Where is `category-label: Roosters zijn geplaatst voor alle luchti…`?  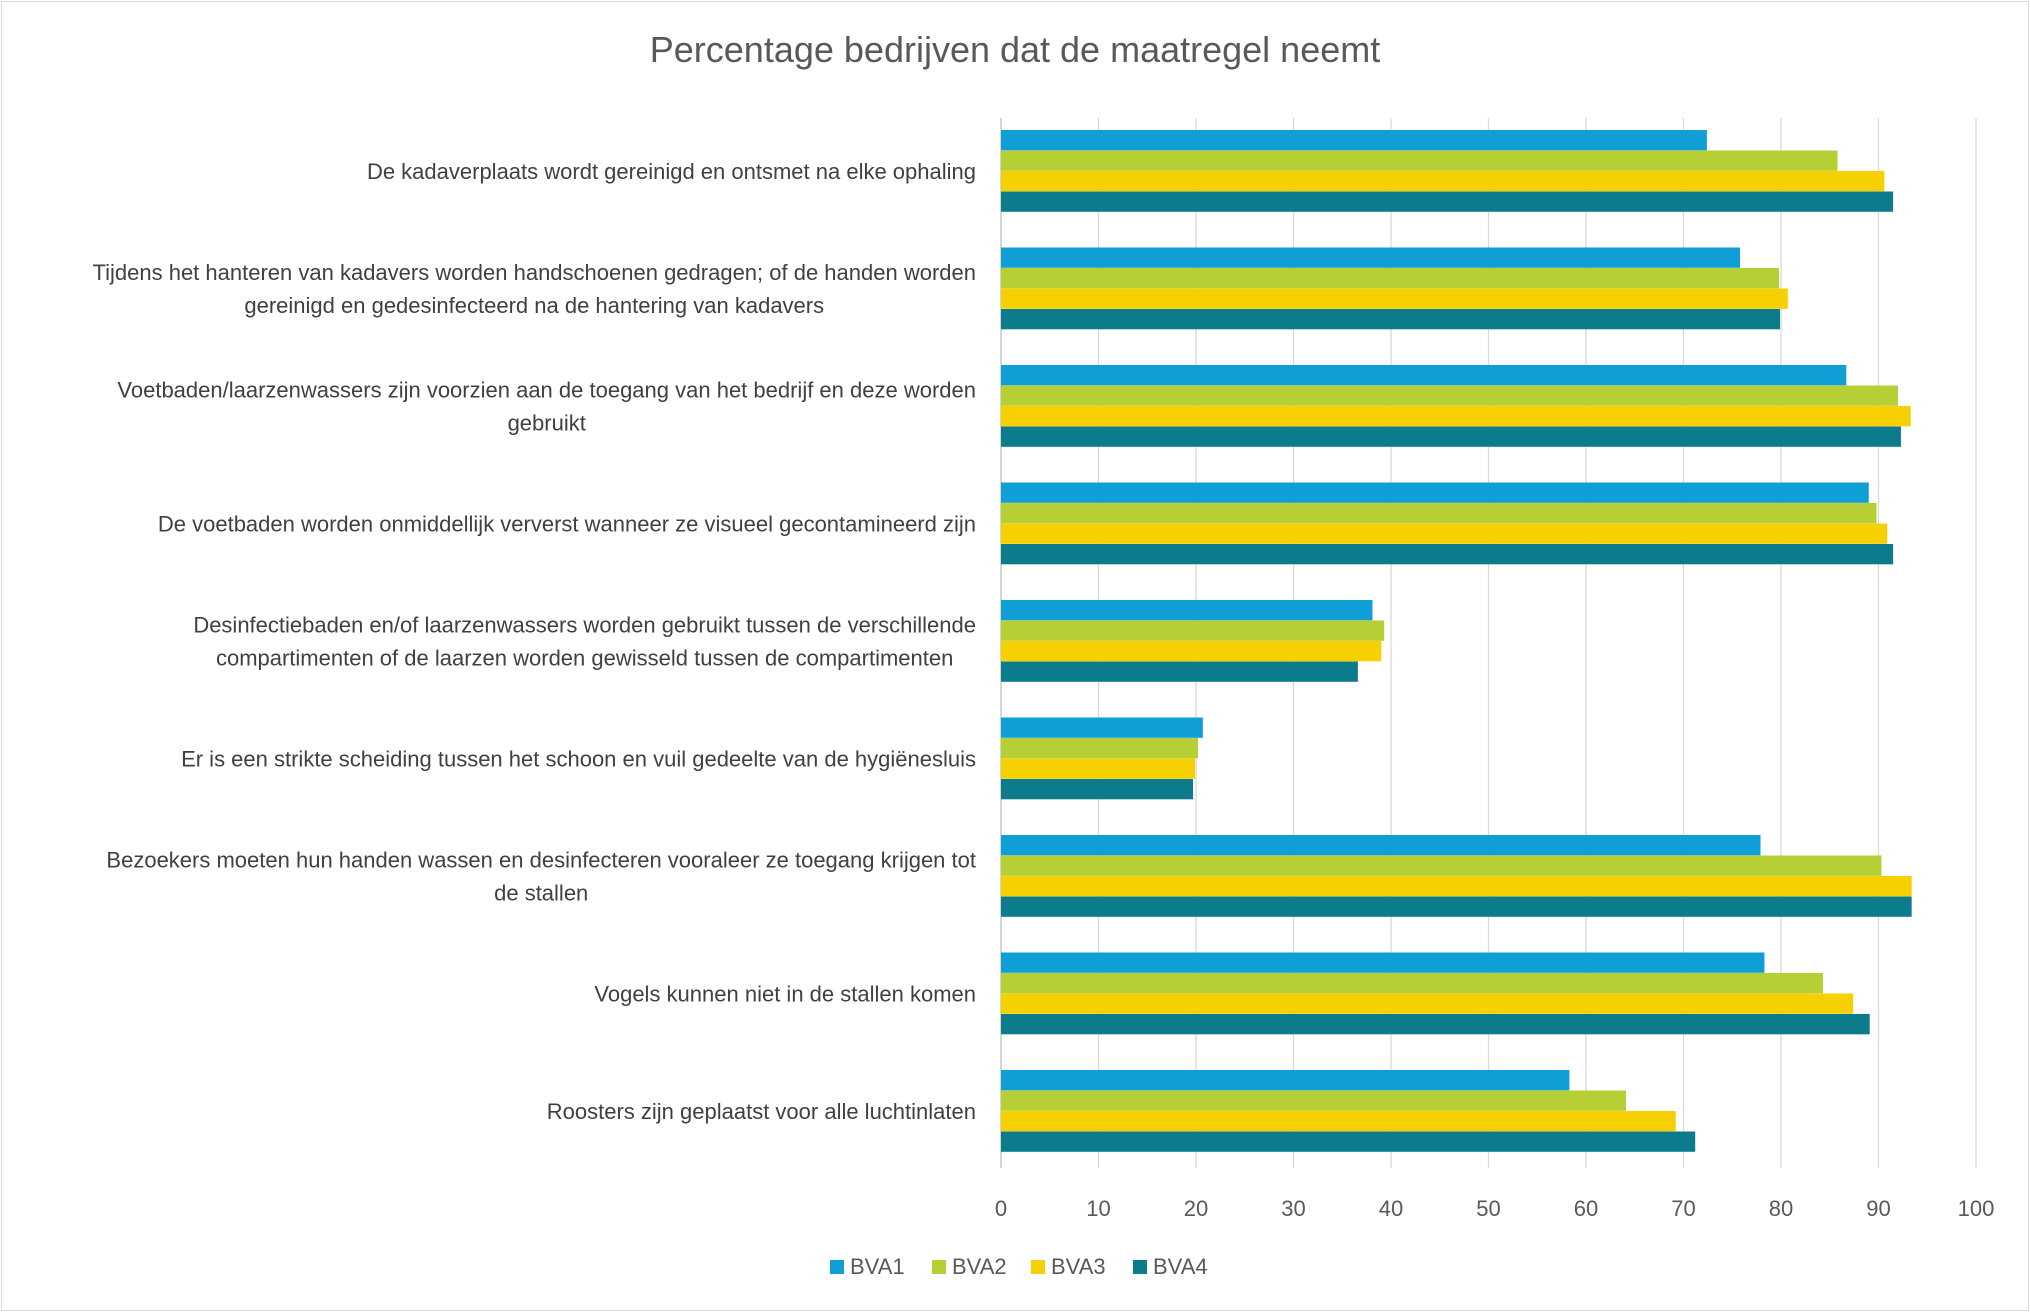
category-label: Roosters zijn geplaatst voor alle luchti… is located at coordinates (761, 1111).